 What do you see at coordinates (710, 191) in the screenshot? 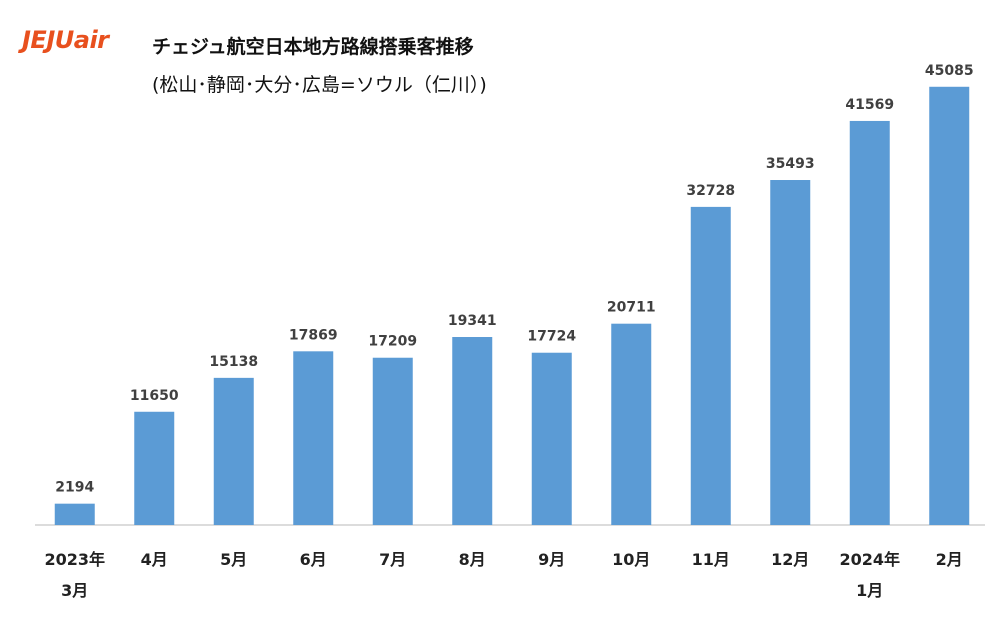
I see `data-label: 32728` at bounding box center [710, 191].